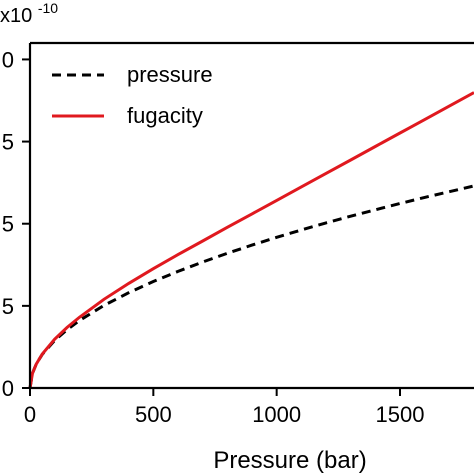  Describe the element at coordinates (132, 95) in the screenshot. I see `legend: pressure fugacity` at that location.